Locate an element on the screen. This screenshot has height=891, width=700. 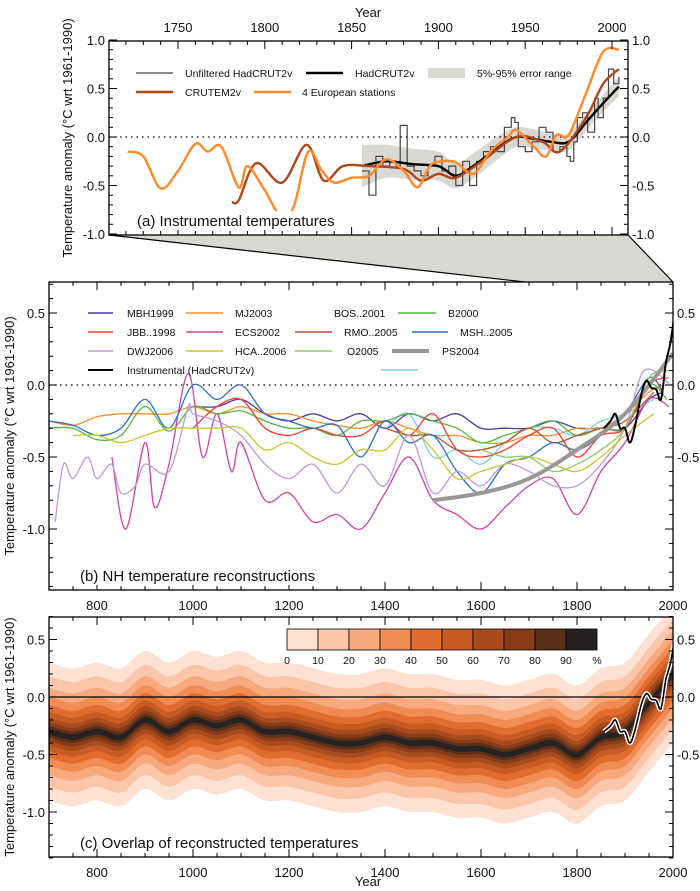
series-line-unfiltered-hadcrut2v is located at coordinates (491, 132).